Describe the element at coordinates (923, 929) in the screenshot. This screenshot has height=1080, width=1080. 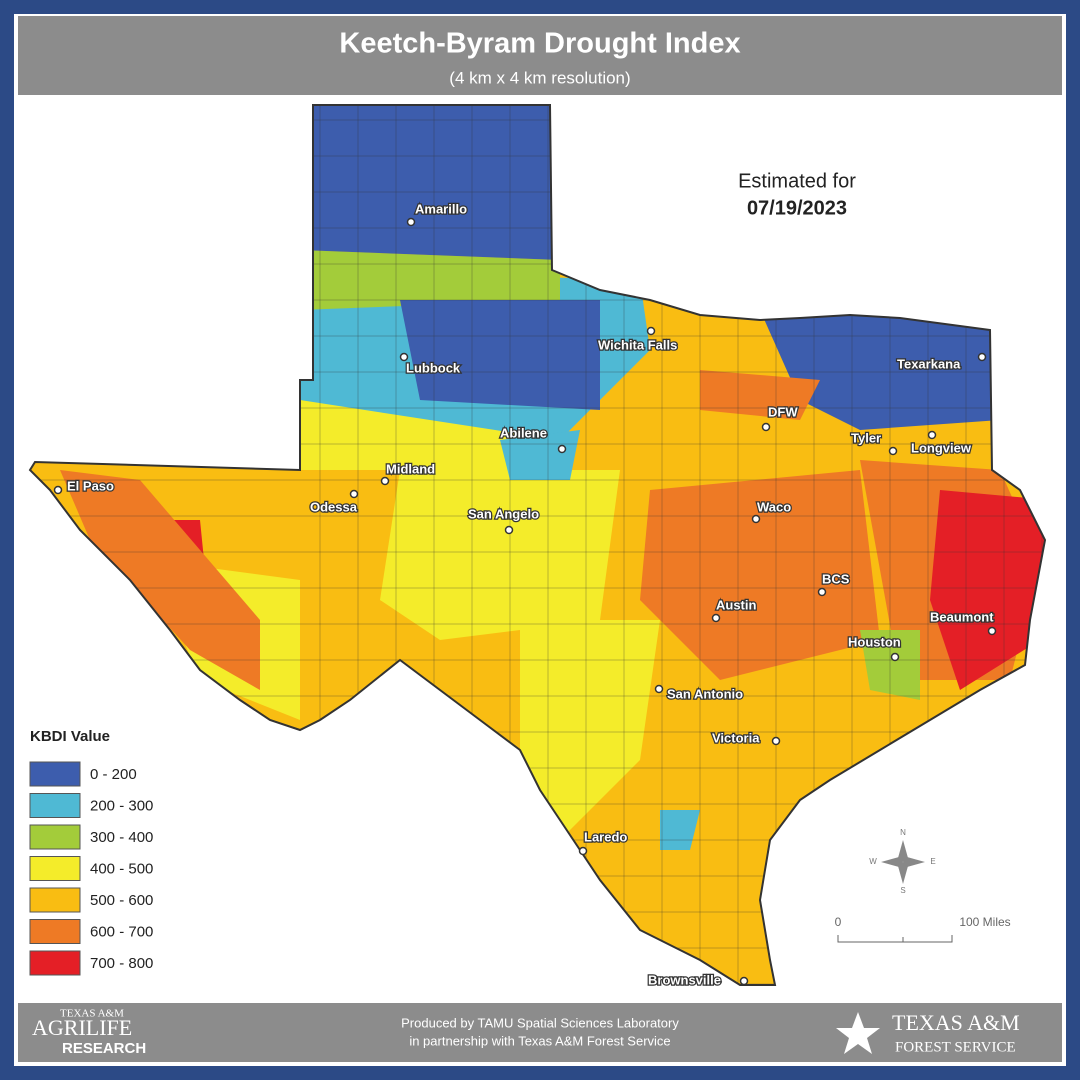
I see `scale-bar: 0 100 Miles` at that location.